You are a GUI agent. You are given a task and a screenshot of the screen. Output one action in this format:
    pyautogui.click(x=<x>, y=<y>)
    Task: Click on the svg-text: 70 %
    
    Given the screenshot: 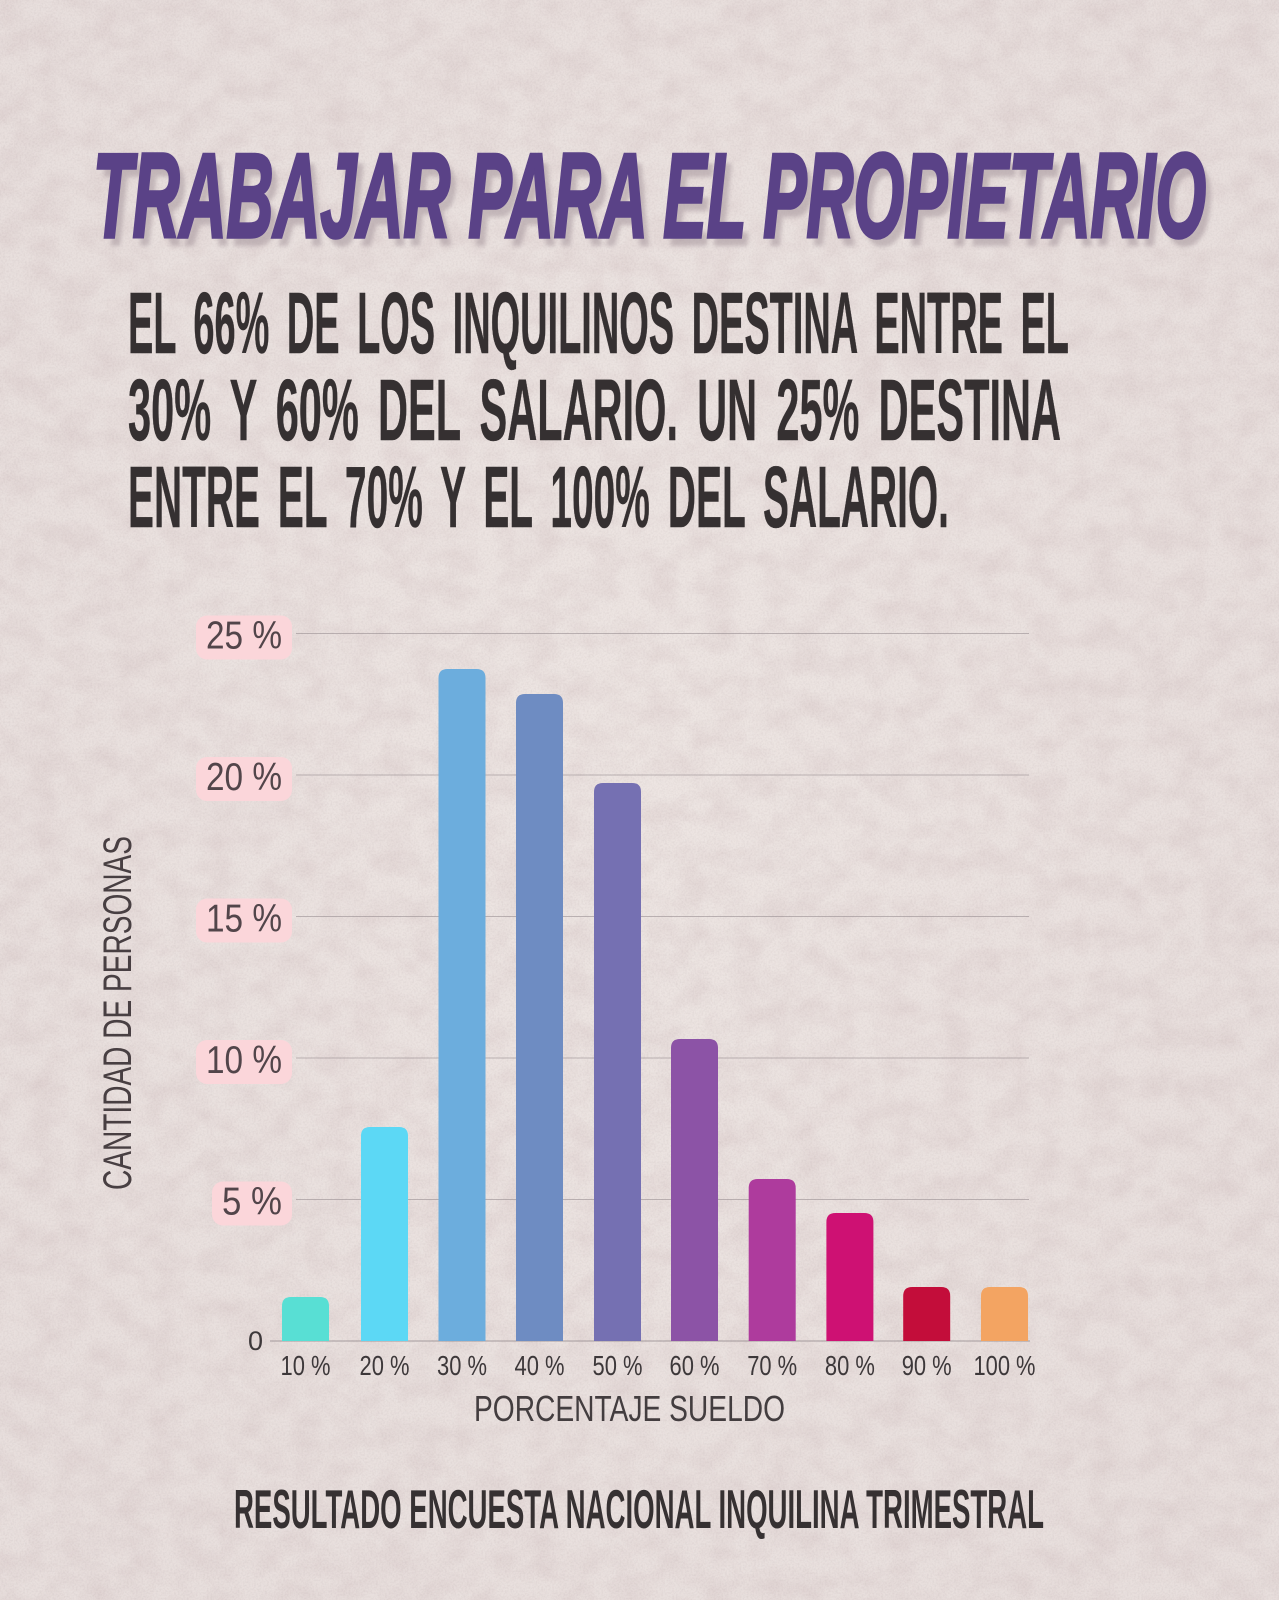 What is the action you would take?
    pyautogui.click(x=772, y=1365)
    